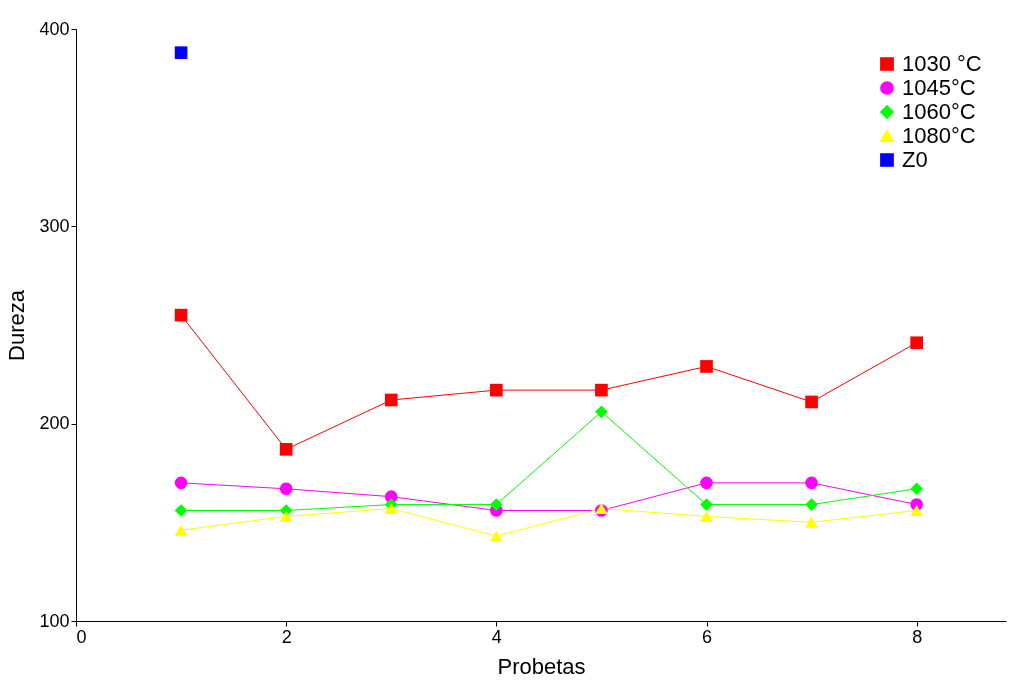 The image size is (1011, 682). What do you see at coordinates (939, 111) in the screenshot?
I see `legend-label: 1060°C` at bounding box center [939, 111].